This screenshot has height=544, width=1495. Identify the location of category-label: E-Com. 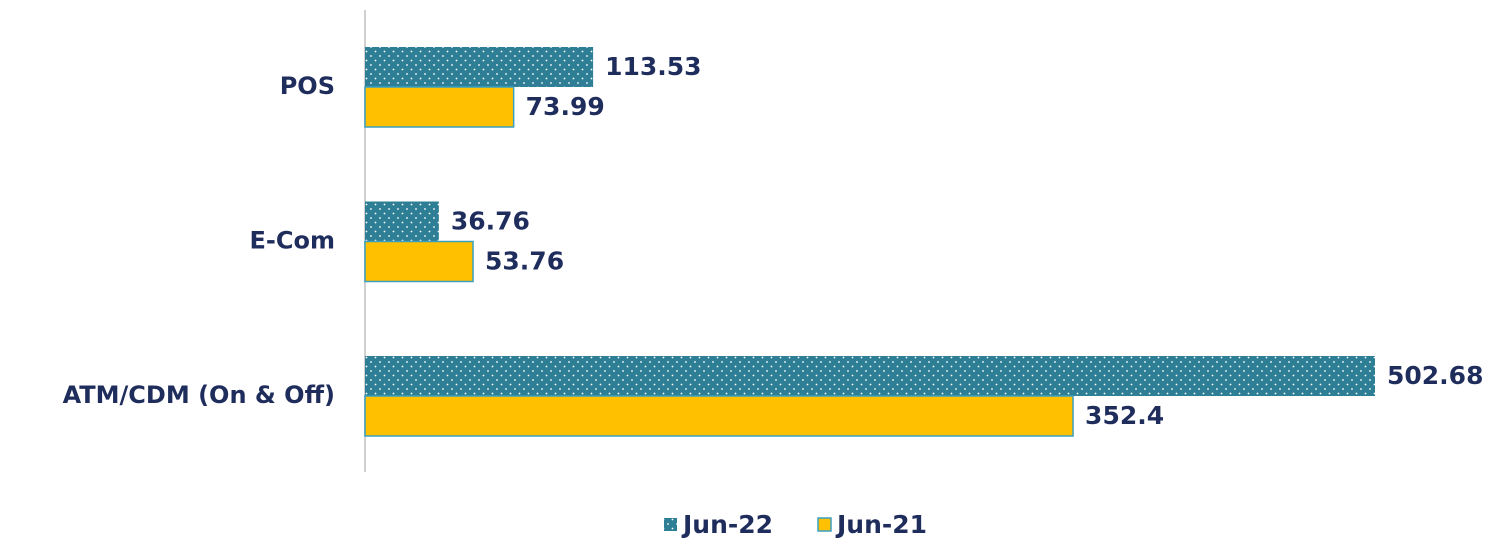
(292, 241).